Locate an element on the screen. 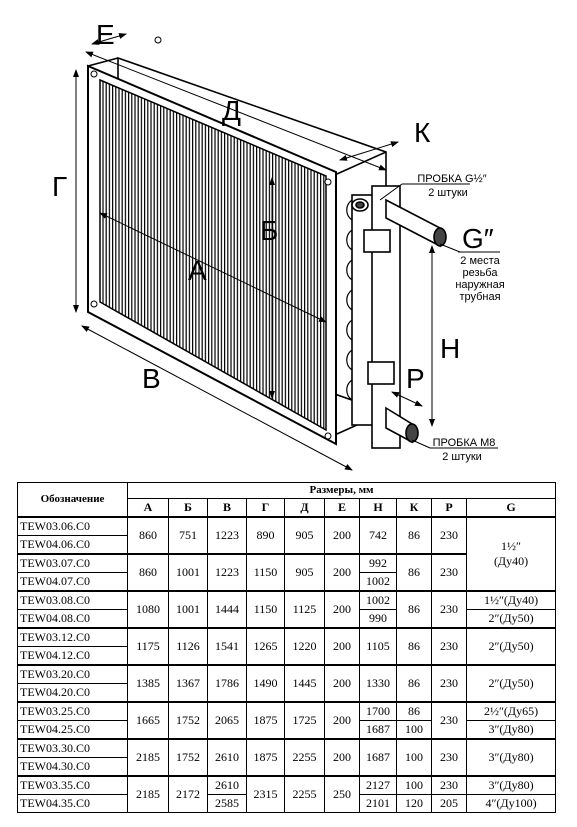  cell-v: 1223 is located at coordinates (227, 535).